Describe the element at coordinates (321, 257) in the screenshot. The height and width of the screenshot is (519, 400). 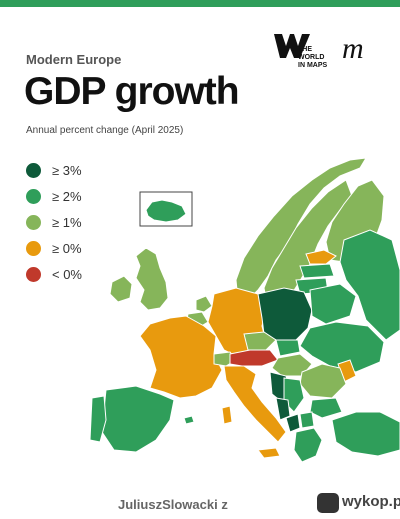
I see `country-estonia` at that location.